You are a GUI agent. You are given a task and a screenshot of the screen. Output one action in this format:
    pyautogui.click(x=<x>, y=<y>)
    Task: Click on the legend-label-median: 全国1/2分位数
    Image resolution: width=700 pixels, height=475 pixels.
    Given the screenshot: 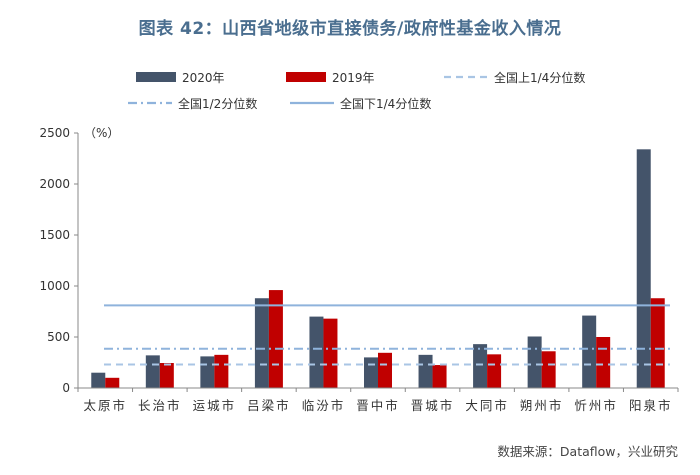 What is the action you would take?
    pyautogui.click(x=217, y=103)
    